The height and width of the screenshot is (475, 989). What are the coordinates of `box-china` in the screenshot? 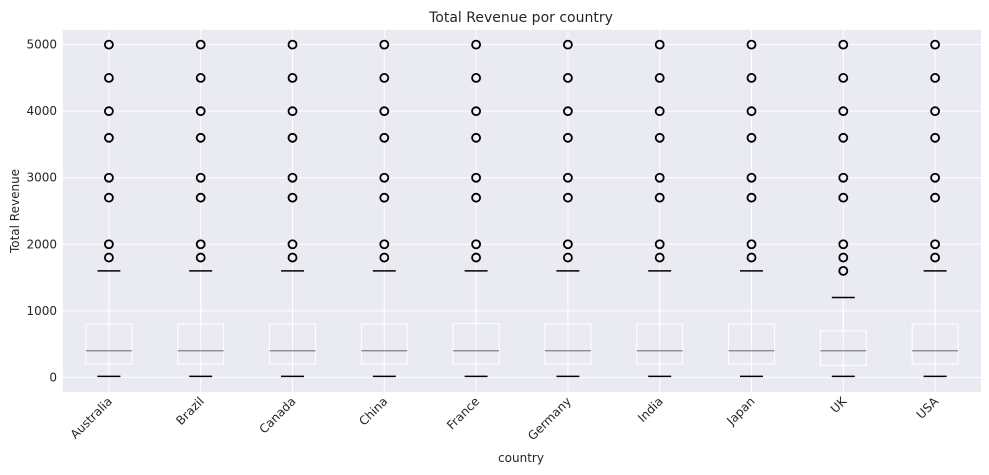 It's located at (384, 324).